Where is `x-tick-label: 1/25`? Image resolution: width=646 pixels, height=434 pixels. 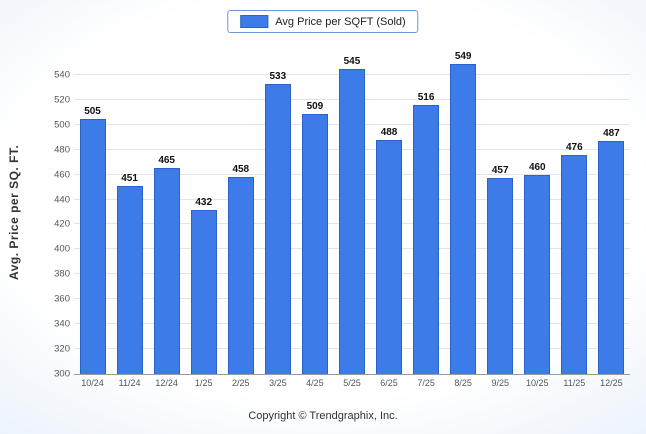 x-tick-label: 1/25 is located at coordinates (203, 383).